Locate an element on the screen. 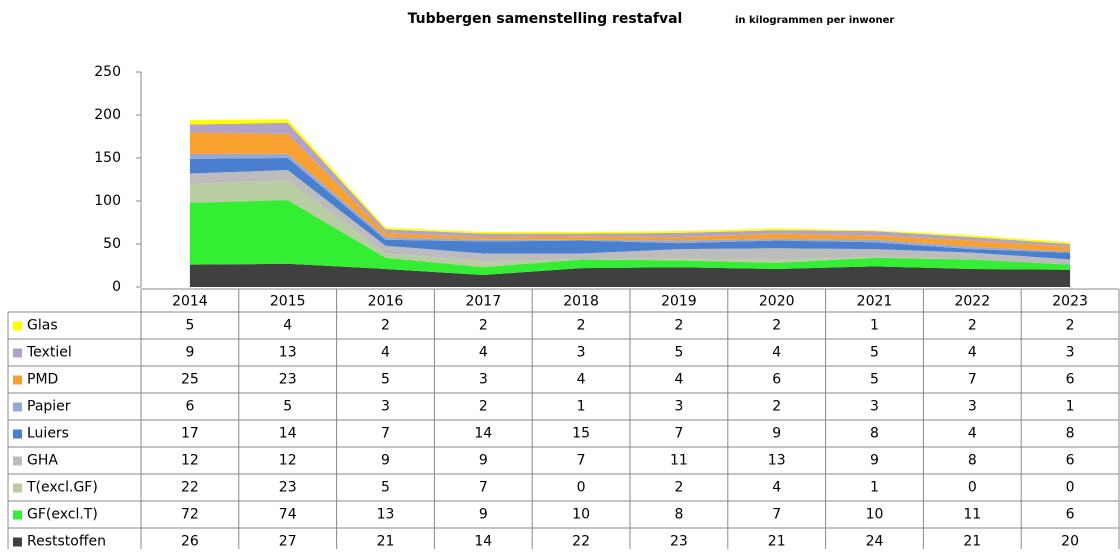 The height and width of the screenshot is (553, 1120). legend-label: GF(excl.T) is located at coordinates (62, 515).